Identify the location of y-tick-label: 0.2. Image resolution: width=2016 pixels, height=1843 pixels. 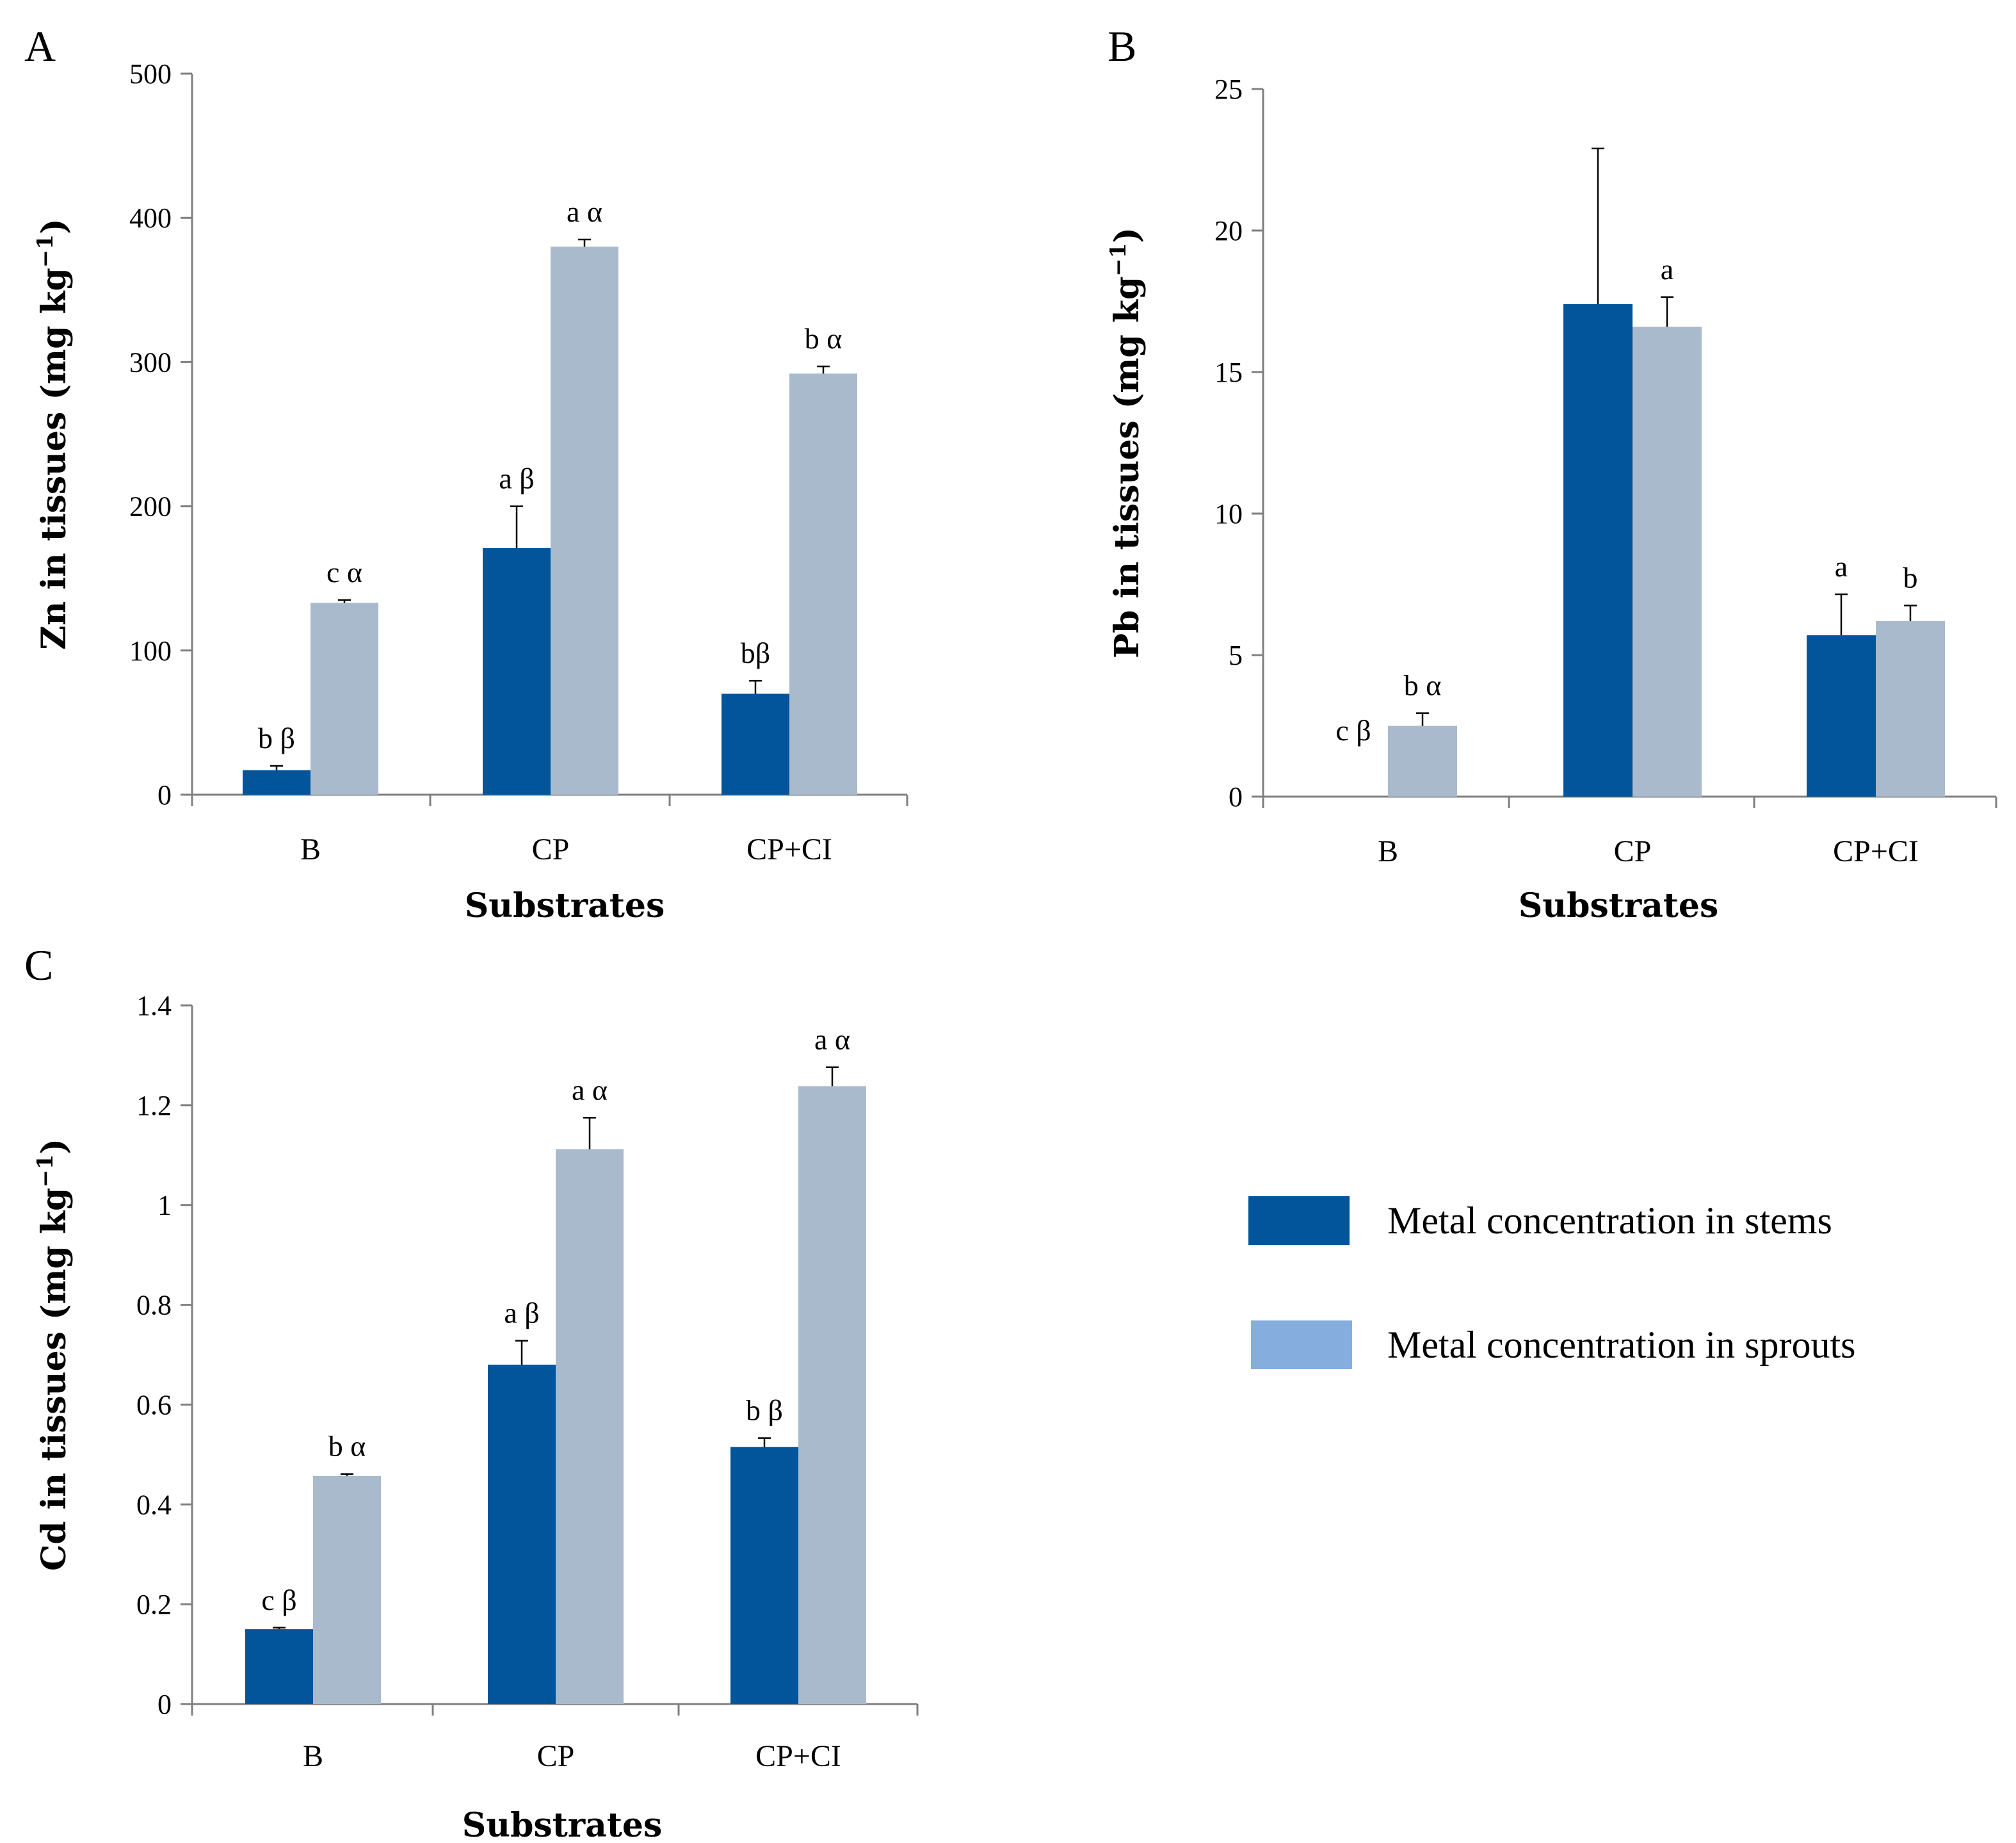
(154, 1604).